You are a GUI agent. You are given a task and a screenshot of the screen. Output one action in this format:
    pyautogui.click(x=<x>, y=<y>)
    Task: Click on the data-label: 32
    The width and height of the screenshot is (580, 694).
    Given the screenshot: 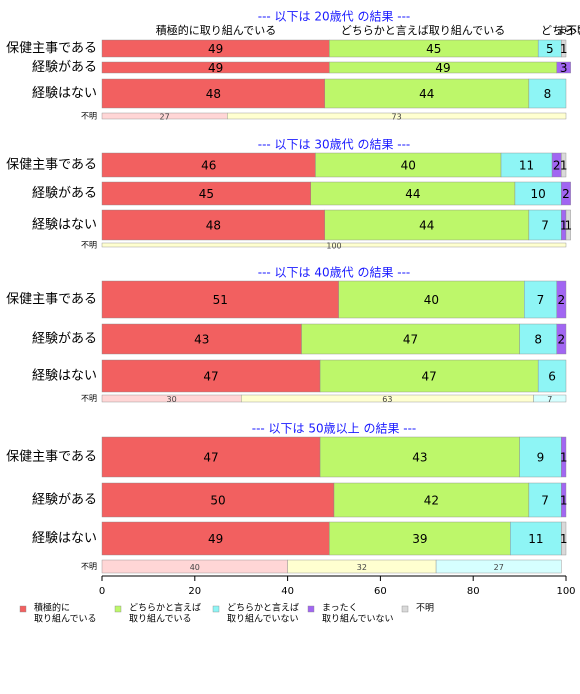 What is the action you would take?
    pyautogui.click(x=362, y=567)
    